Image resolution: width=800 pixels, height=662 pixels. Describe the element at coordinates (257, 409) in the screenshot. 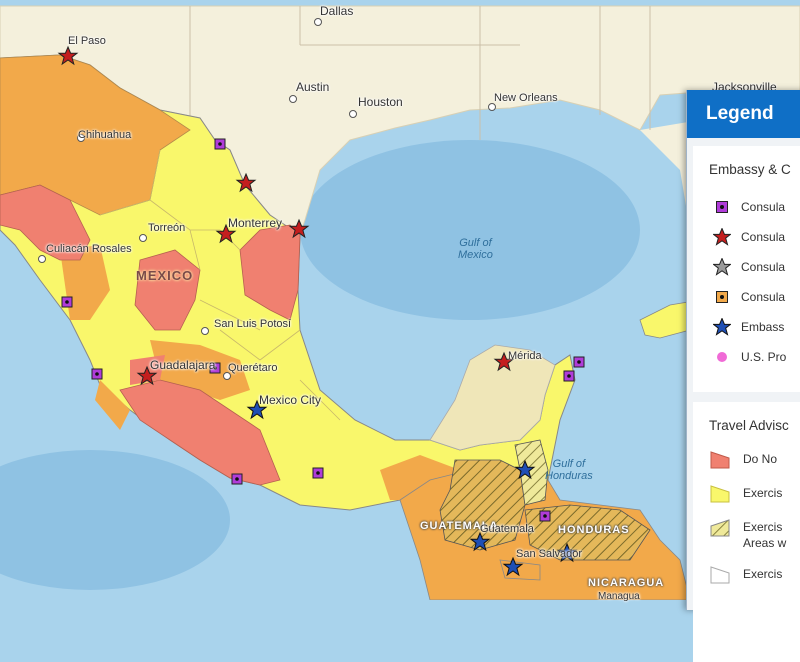

I see `star-mexico-city` at that location.